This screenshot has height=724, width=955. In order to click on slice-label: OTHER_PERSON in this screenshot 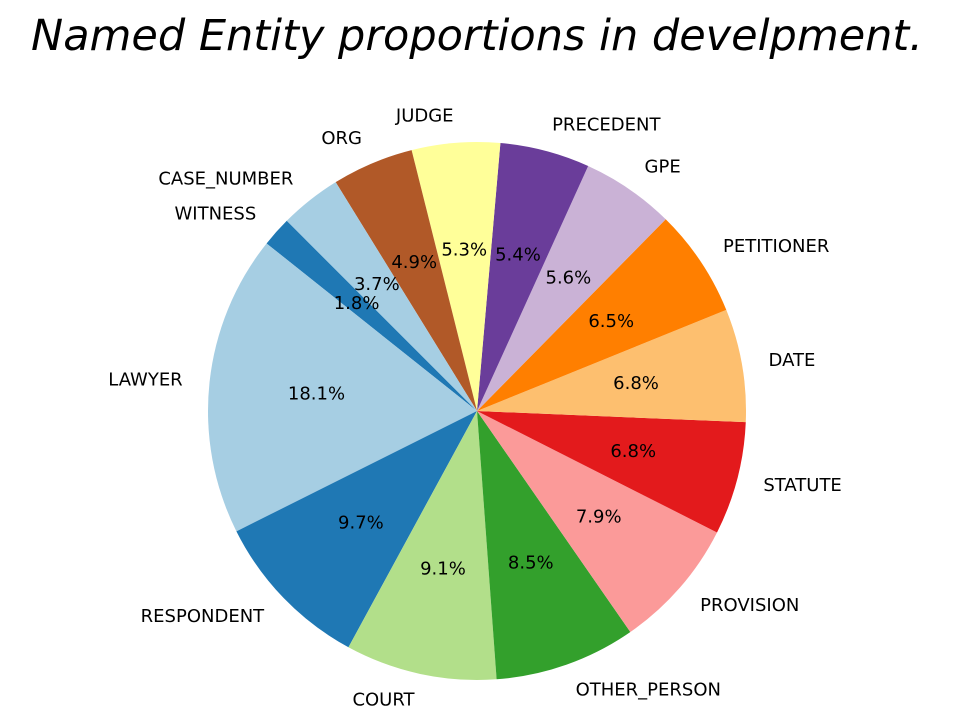, I will do `click(648, 689)`.